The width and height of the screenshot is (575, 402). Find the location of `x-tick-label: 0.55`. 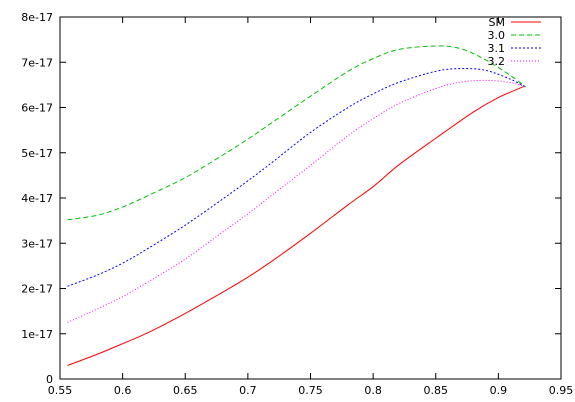

x-tick-label: 0.55 is located at coordinates (60, 390).